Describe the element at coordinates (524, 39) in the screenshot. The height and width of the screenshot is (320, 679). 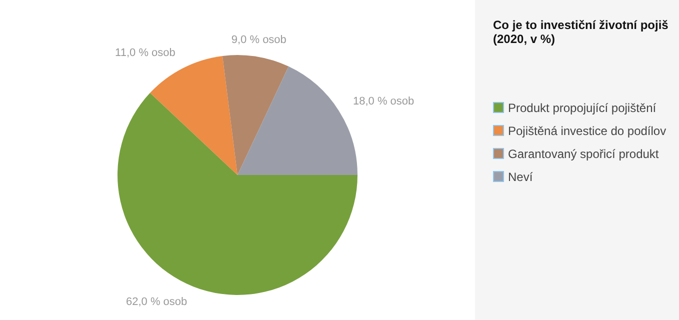
I see `text: (2020, v %)` at that location.